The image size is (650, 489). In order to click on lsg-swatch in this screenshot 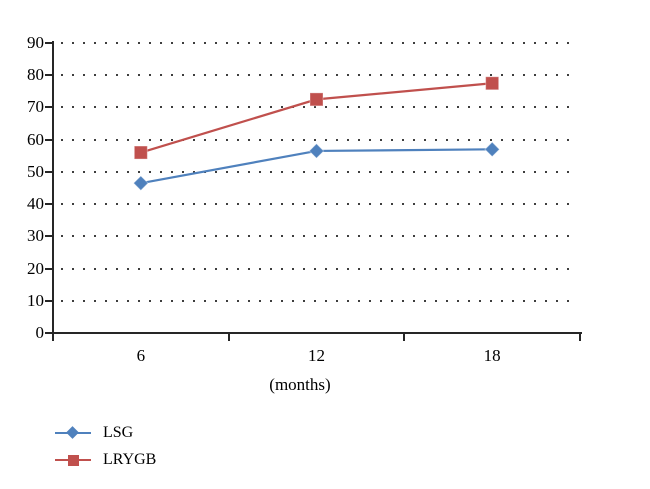, I will do `click(73, 433)`.